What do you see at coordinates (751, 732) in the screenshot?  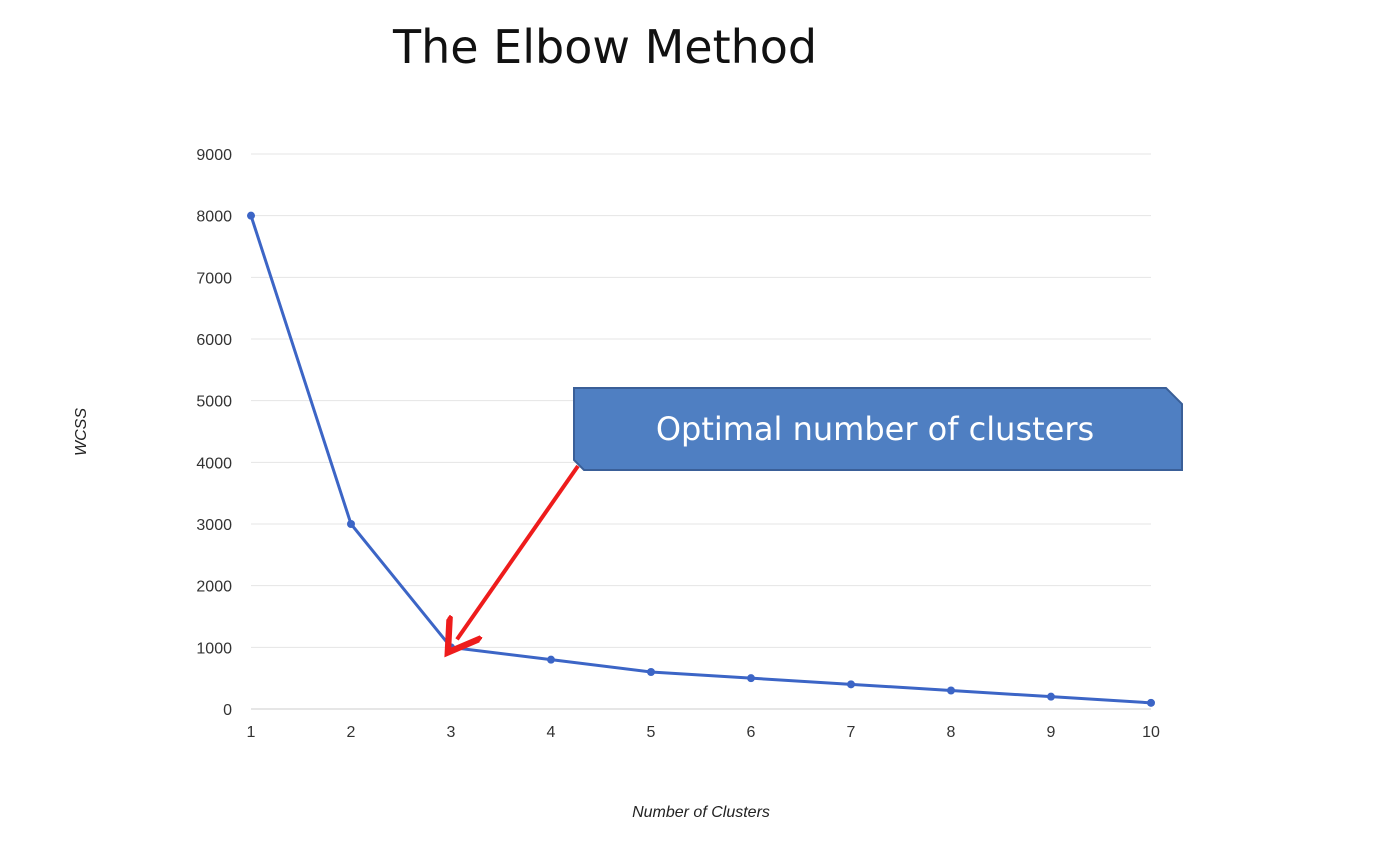 I see `x-tick-label: 6` at bounding box center [751, 732].